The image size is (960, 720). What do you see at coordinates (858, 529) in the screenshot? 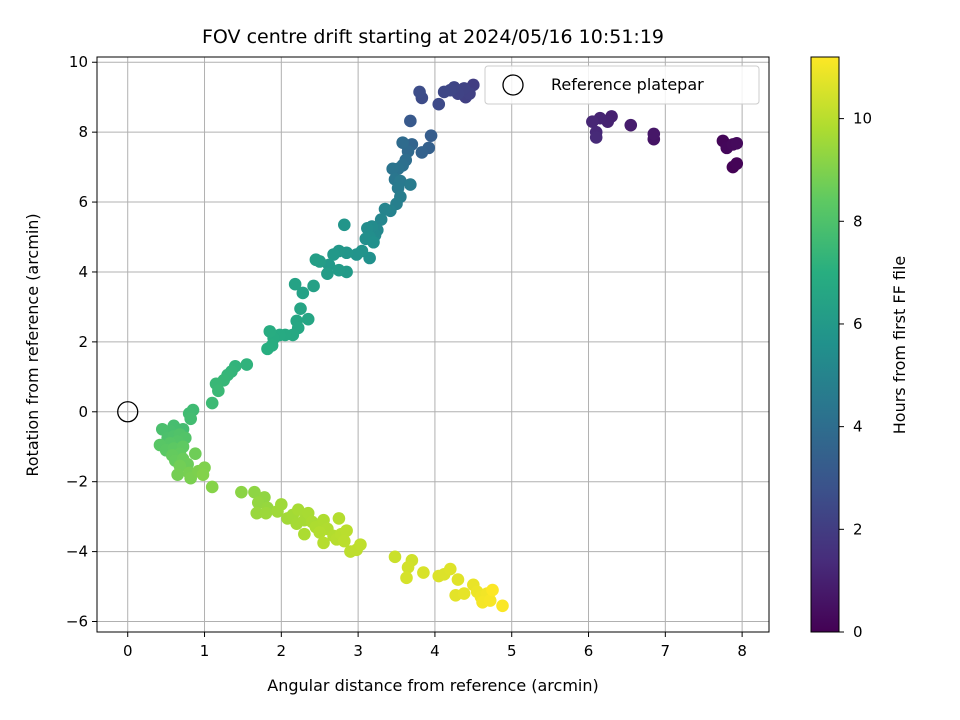
I see `colorbar-tick-label: 2` at bounding box center [858, 529].